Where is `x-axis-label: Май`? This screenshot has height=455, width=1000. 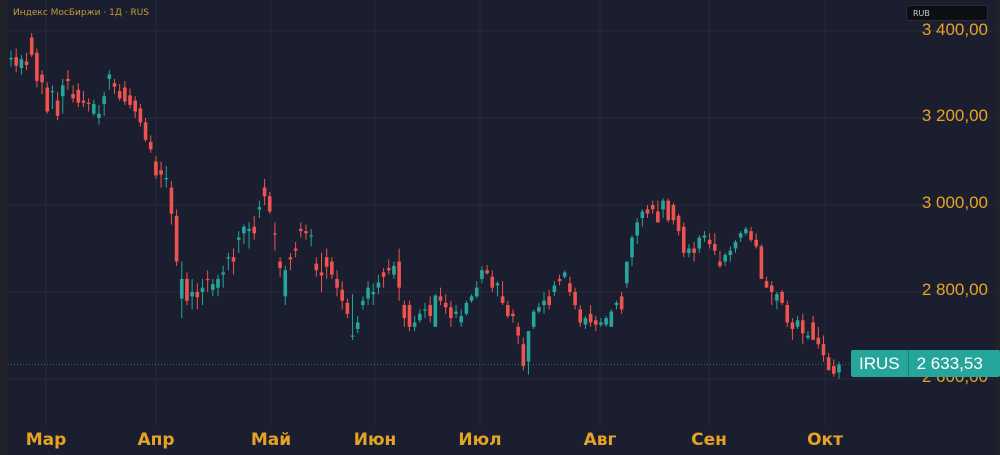 x-axis-label: Май is located at coordinates (271, 440).